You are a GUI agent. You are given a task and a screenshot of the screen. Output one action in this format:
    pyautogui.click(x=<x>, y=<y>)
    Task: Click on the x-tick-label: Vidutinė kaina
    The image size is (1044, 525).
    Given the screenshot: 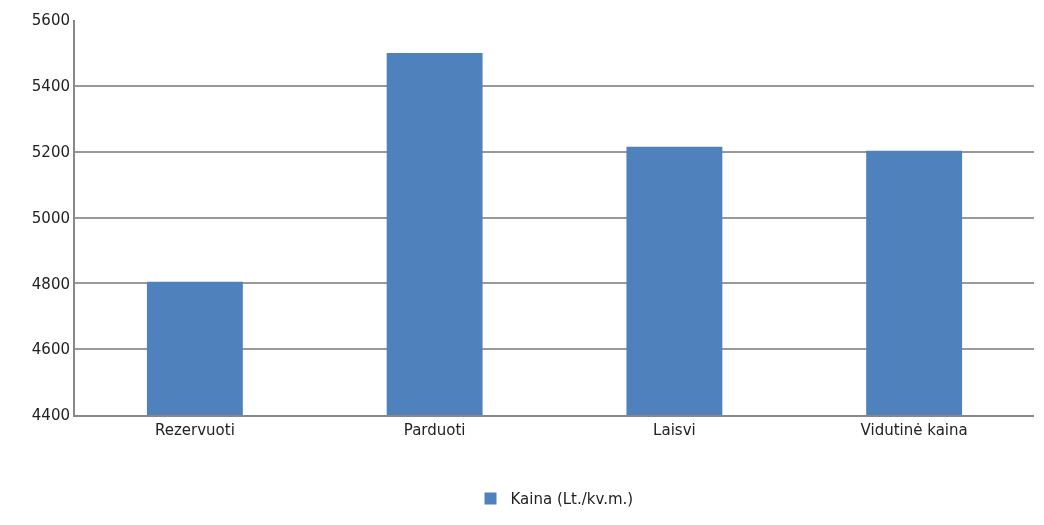 What is the action you would take?
    pyautogui.click(x=914, y=430)
    